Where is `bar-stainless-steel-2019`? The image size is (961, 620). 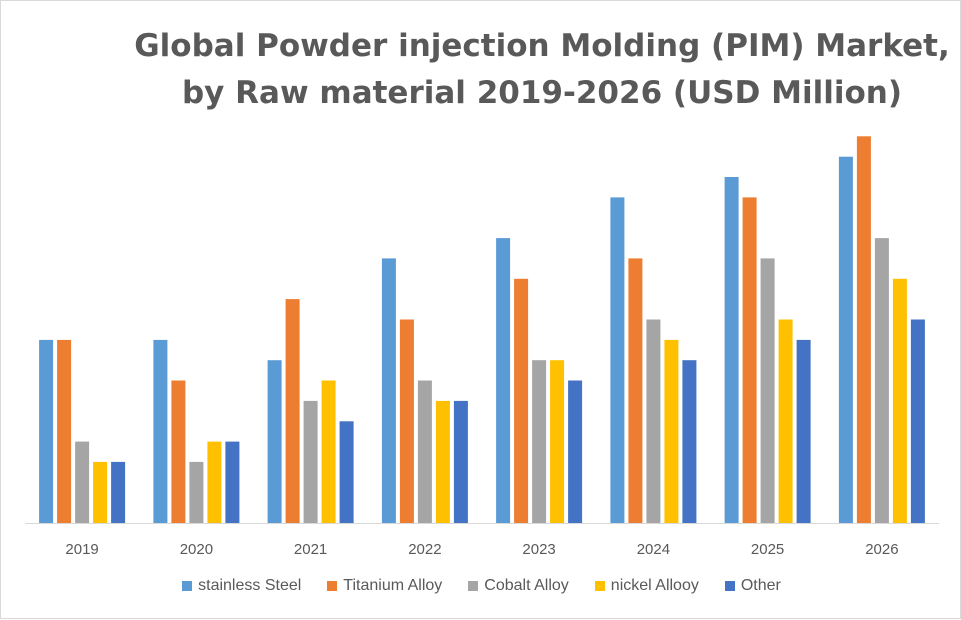 bar-stainless-steel-2019 is located at coordinates (46, 431).